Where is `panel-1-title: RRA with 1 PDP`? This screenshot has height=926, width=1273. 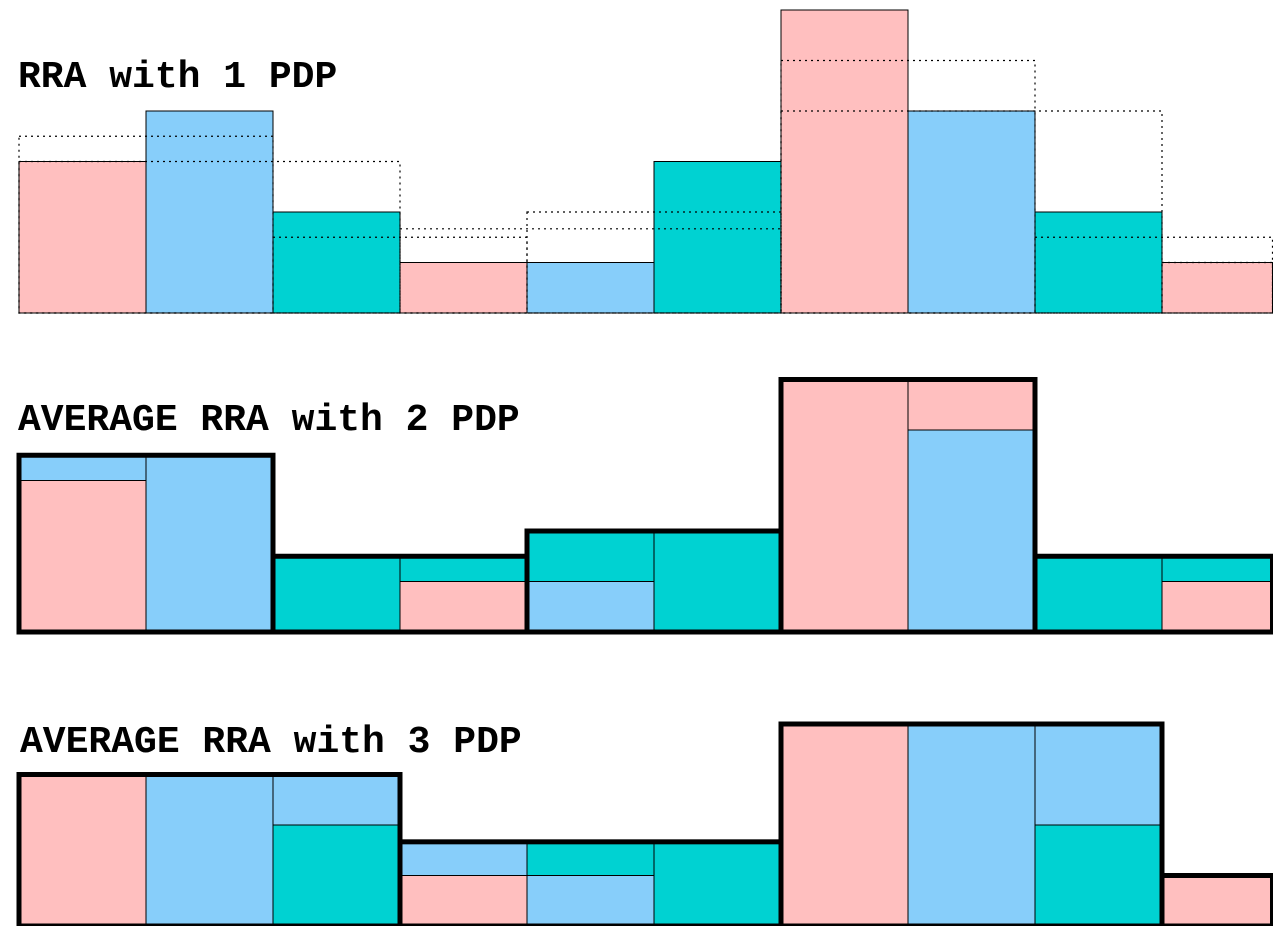 panel-1-title: RRA with 1 PDP is located at coordinates (177, 77).